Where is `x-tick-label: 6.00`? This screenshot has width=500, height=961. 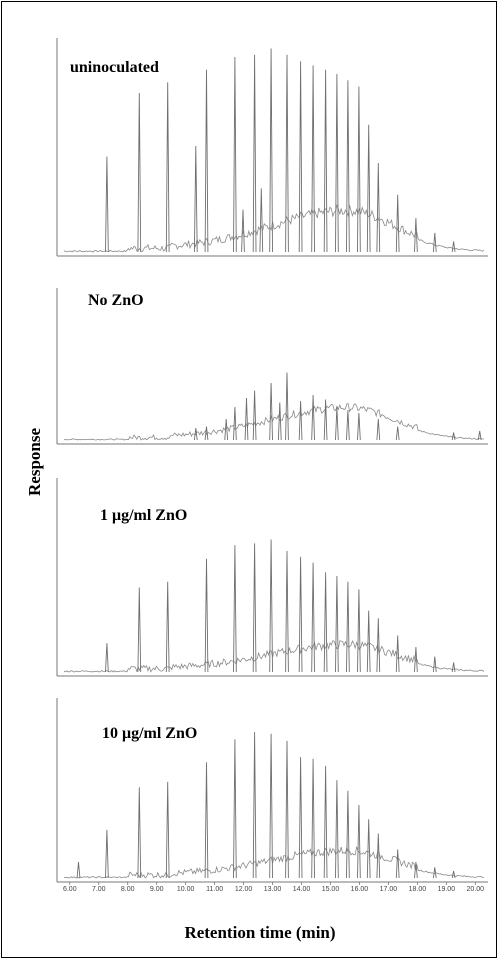
x-tick-label: 6.00 is located at coordinates (70, 889).